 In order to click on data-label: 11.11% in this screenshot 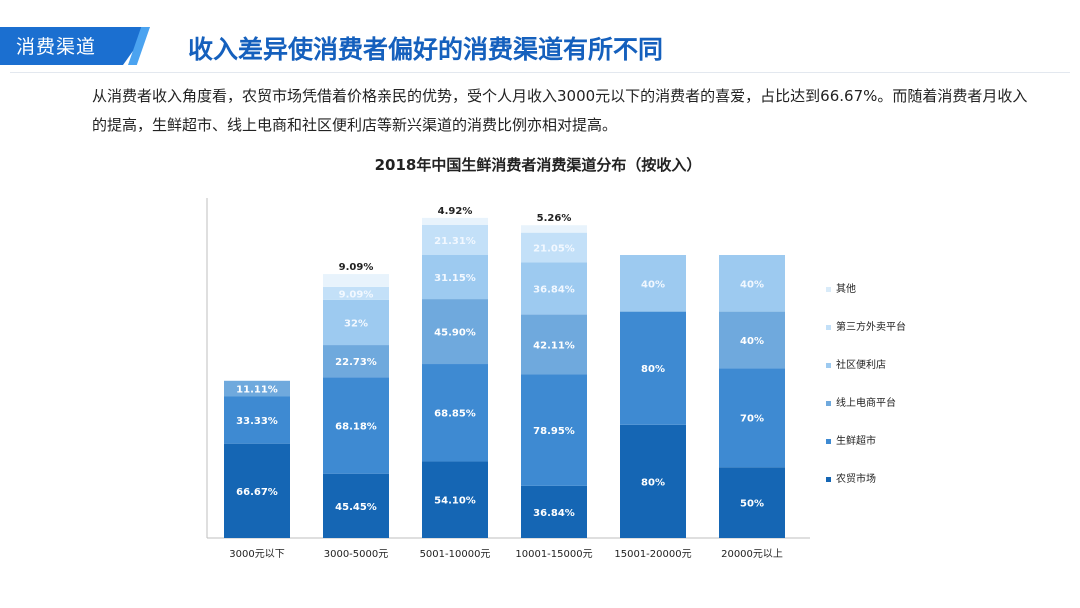, I will do `click(257, 390)`.